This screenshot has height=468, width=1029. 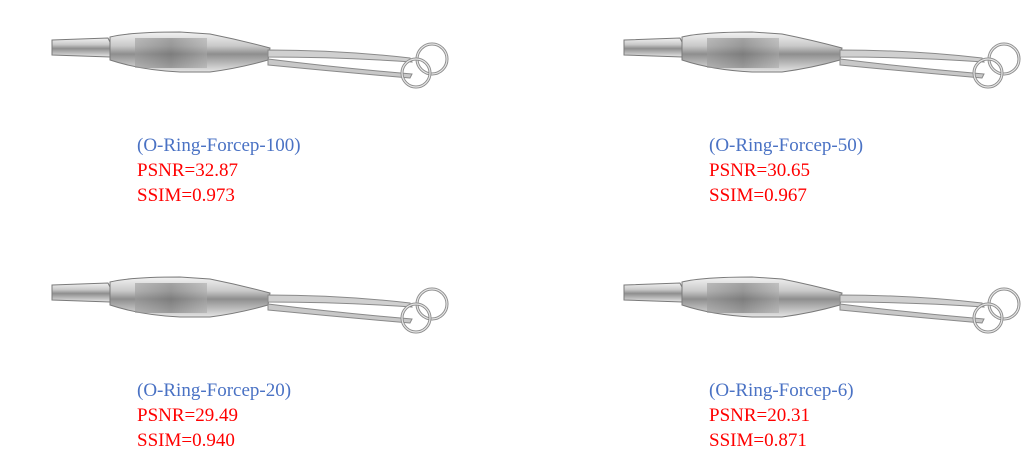 What do you see at coordinates (187, 415) in the screenshot?
I see `psnr-value: PSNR=29.49` at bounding box center [187, 415].